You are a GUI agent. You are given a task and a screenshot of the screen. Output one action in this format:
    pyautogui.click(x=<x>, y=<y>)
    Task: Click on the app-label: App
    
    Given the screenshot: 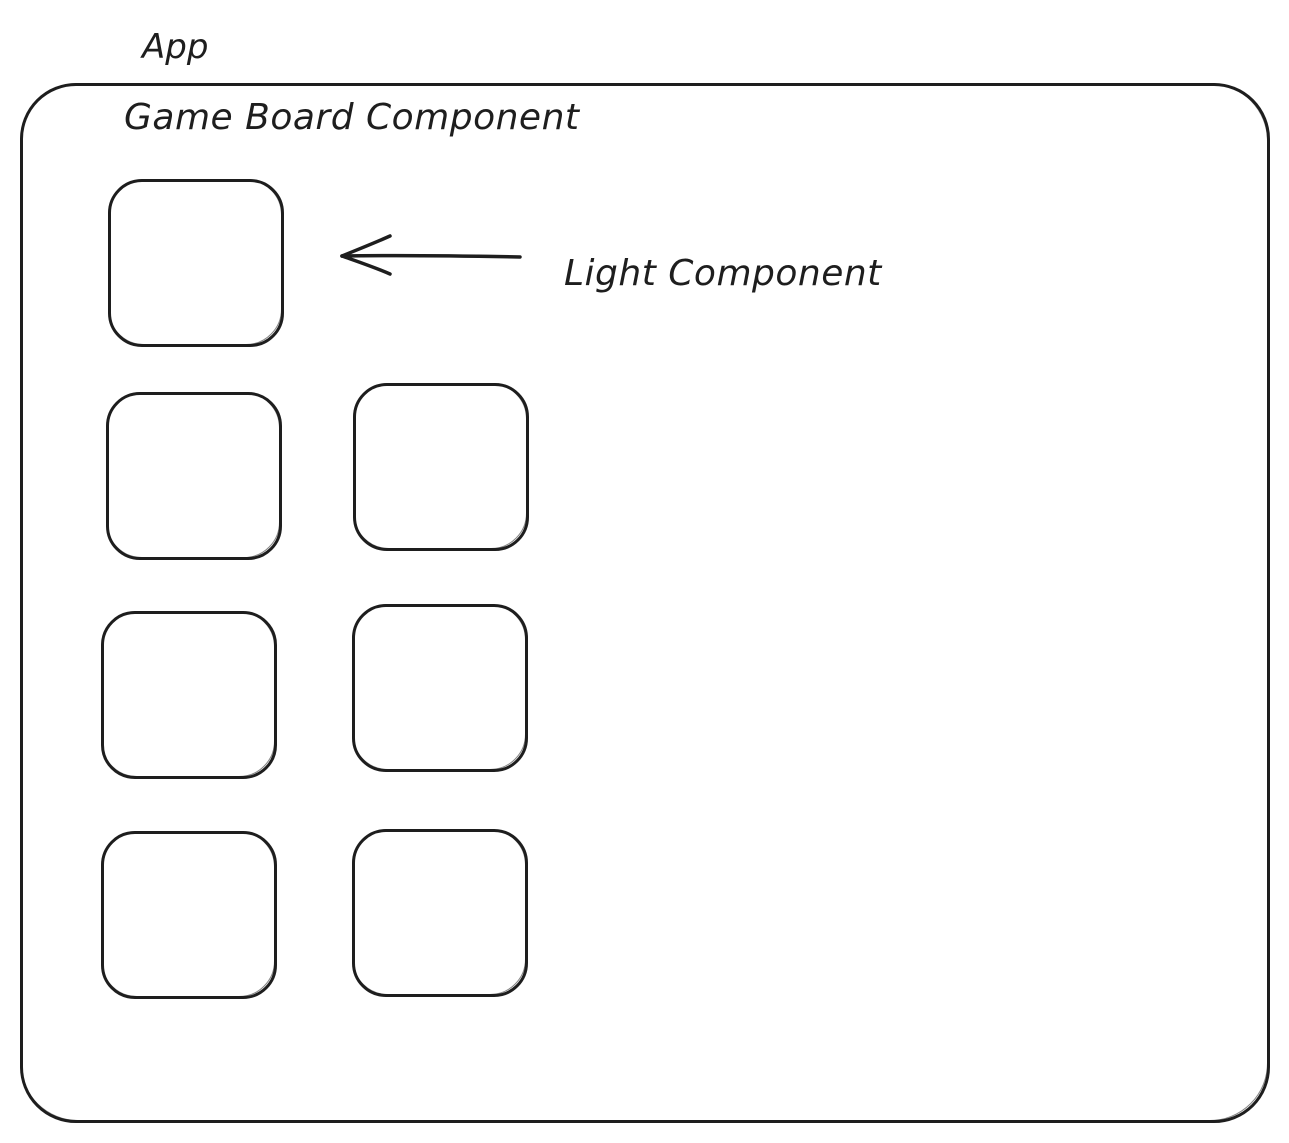 What is the action you would take?
    pyautogui.click(x=175, y=47)
    